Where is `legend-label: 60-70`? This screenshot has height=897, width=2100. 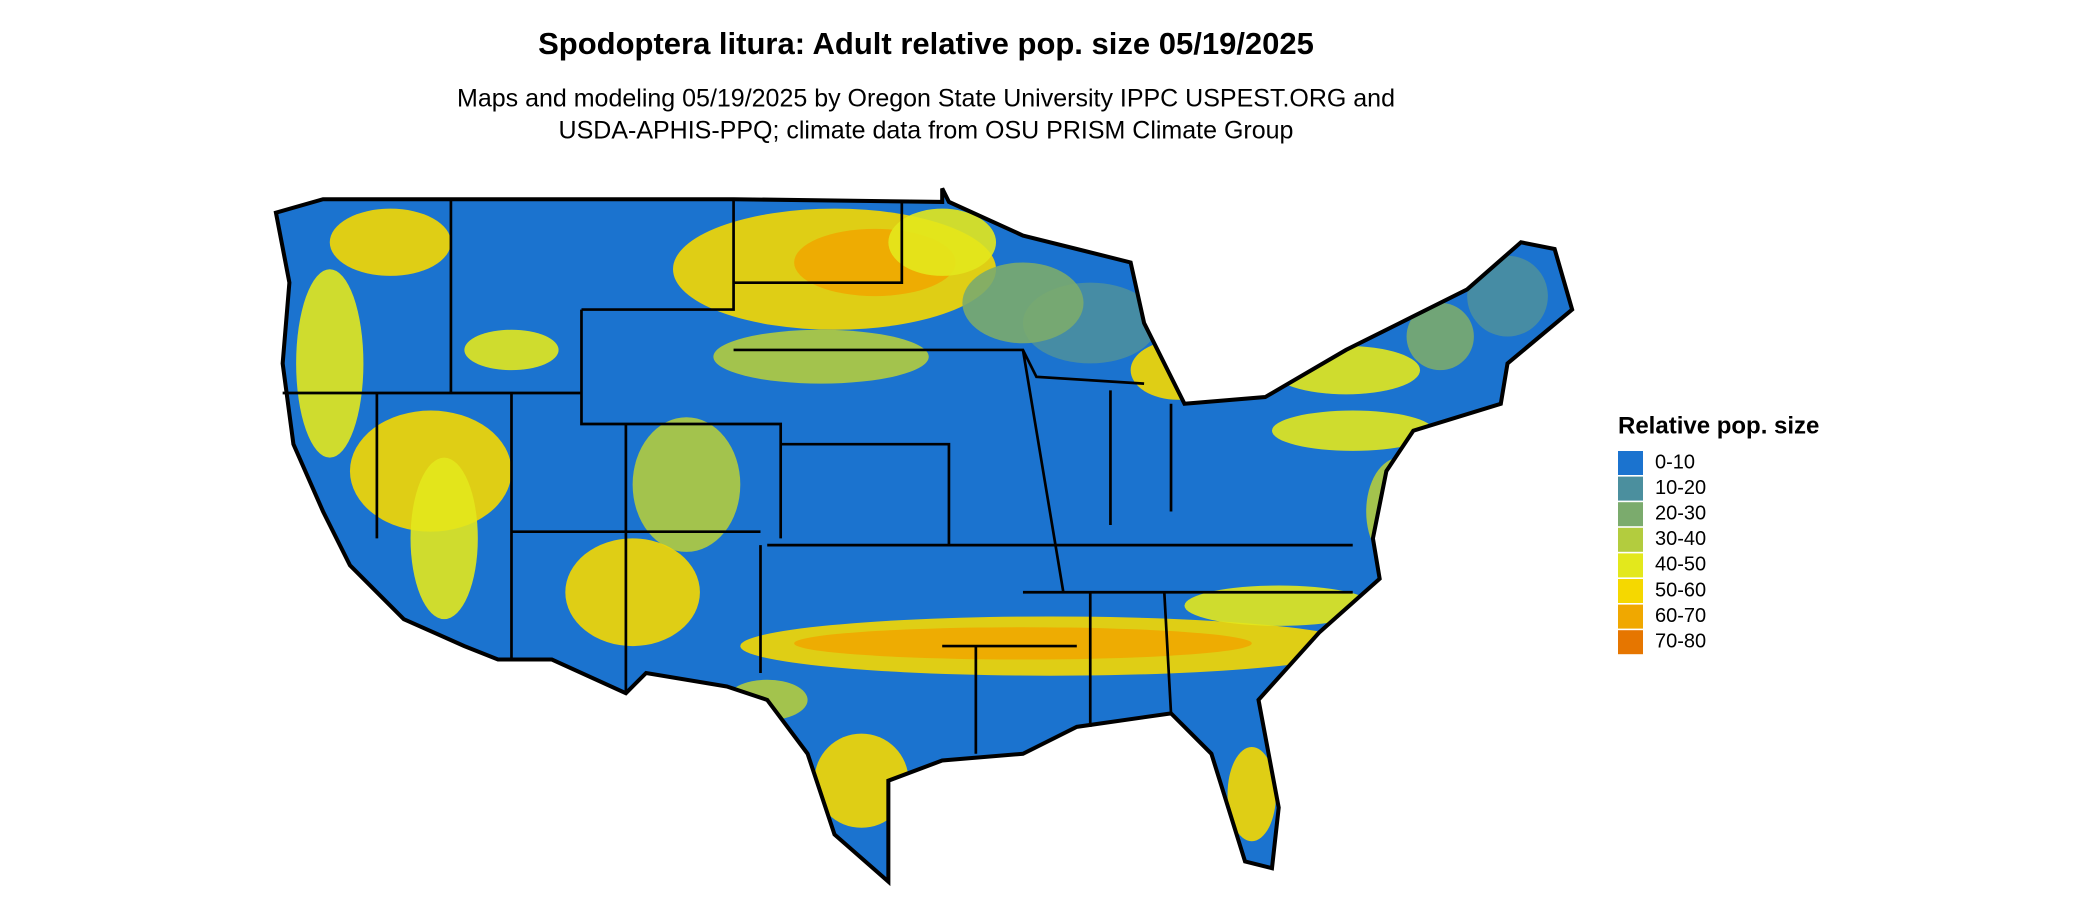
legend-label: 60-70 is located at coordinates (1680, 616).